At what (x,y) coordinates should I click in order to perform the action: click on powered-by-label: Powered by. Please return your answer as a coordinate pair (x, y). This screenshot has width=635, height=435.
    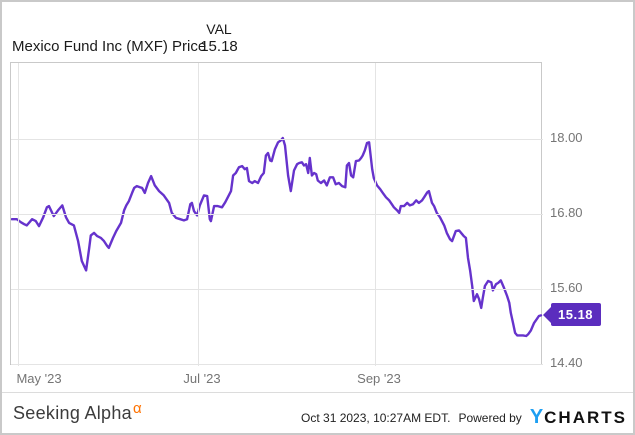
    Looking at the image, I should click on (490, 417).